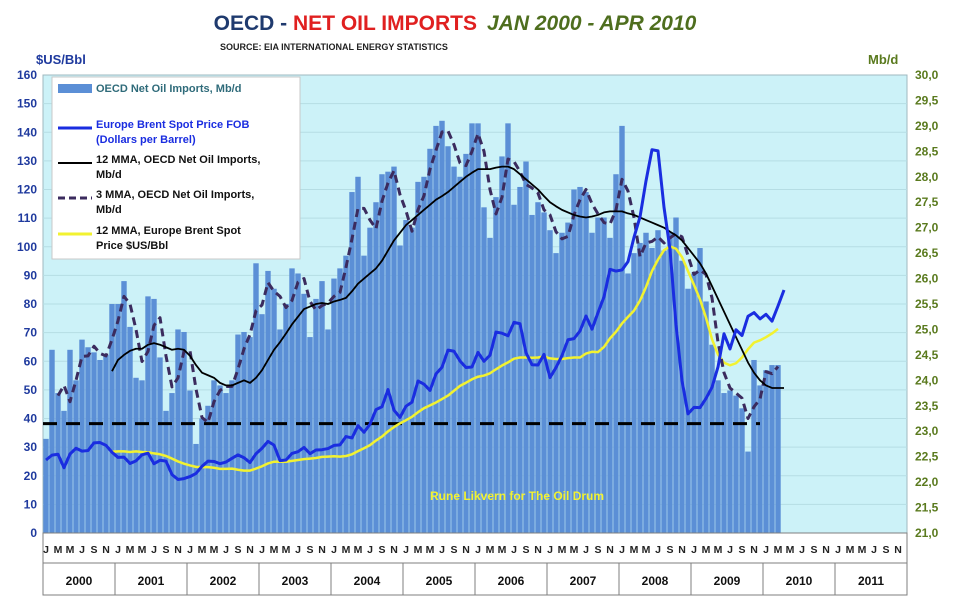  What do you see at coordinates (592, 23) in the screenshot?
I see `title-part-period: JAN 2000 - APR 2010` at bounding box center [592, 23].